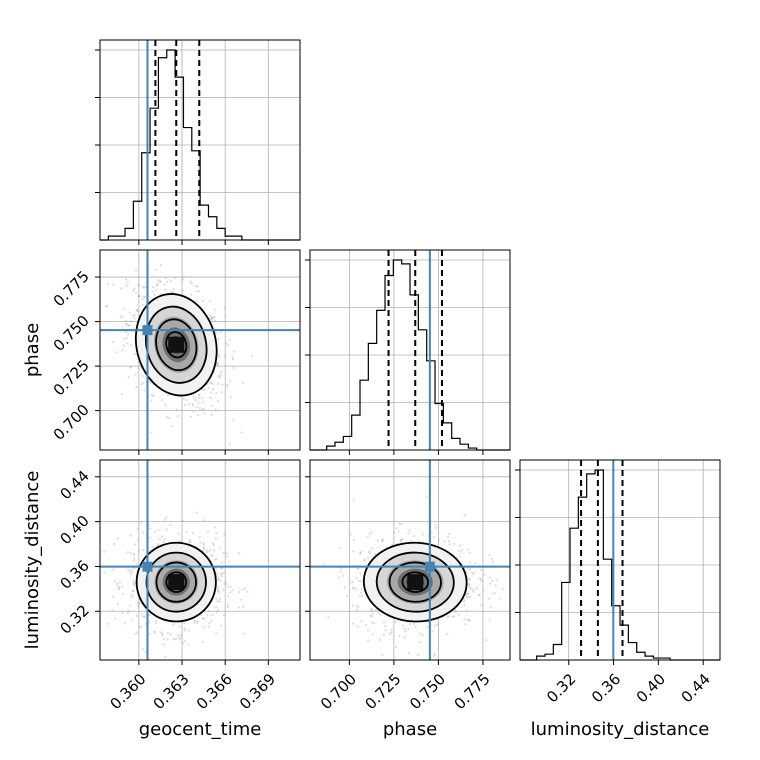 This screenshot has height=760, width=760. I want to click on panel-content, so click(198, 560).